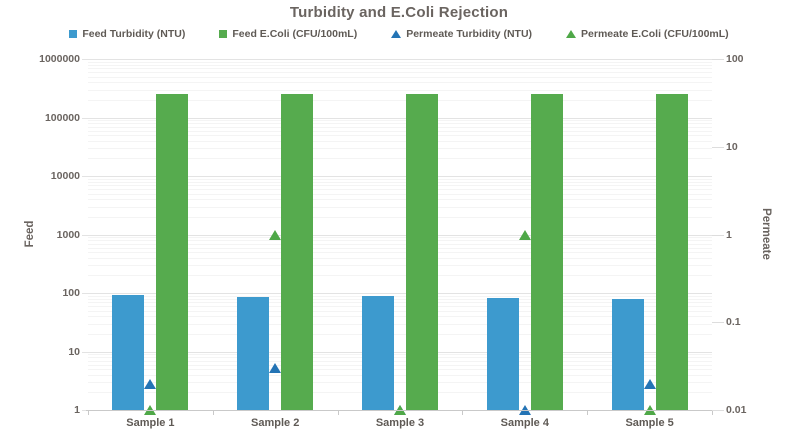 This screenshot has height=447, width=798. I want to click on legend-item-label: Feed Turbidity (NTU), so click(134, 34).